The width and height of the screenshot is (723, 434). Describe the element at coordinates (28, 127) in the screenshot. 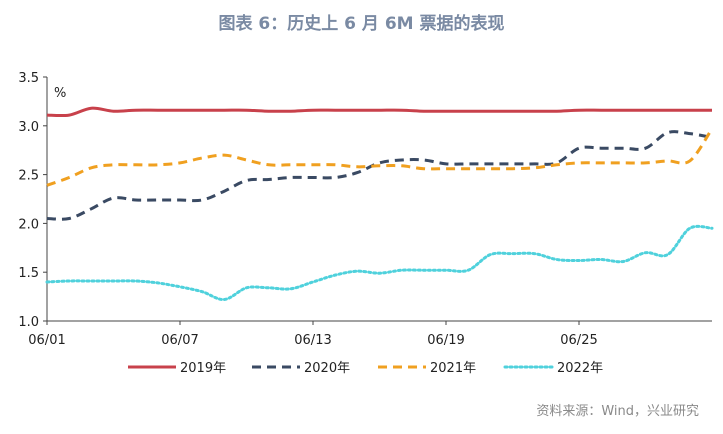

I see `y-tick-label: 3.0` at that location.